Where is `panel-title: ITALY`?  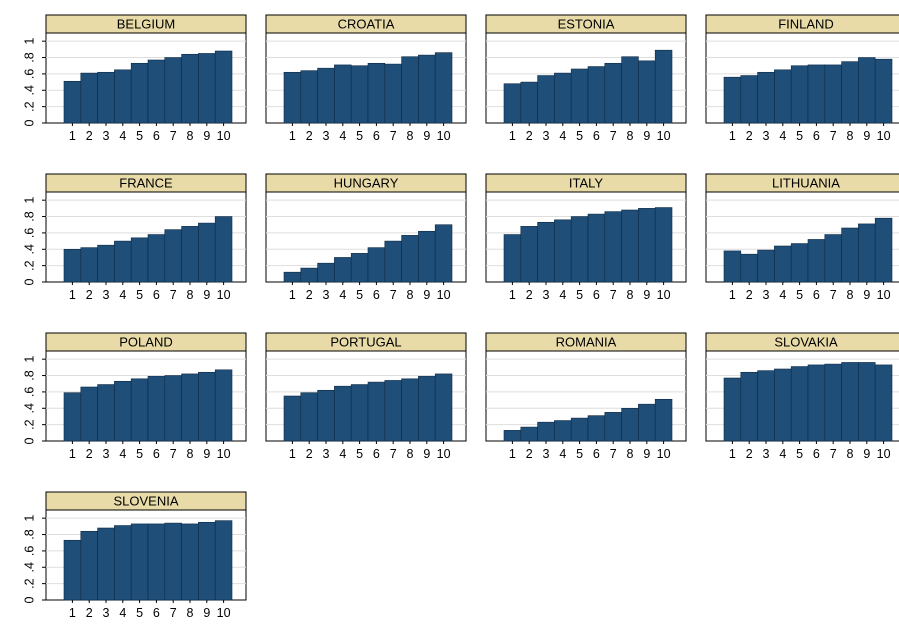 panel-title: ITALY is located at coordinates (586, 183).